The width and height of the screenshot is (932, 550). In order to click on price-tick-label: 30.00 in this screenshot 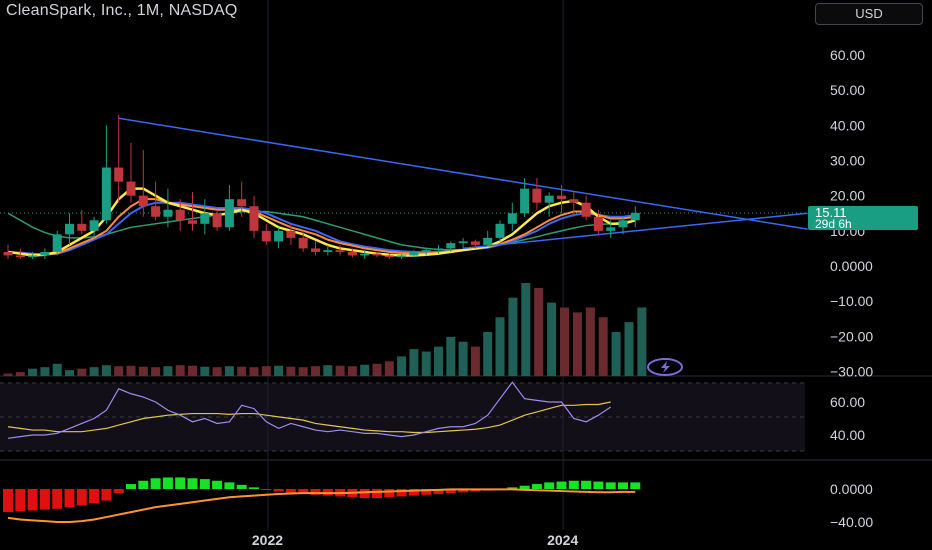, I will do `click(847, 161)`.